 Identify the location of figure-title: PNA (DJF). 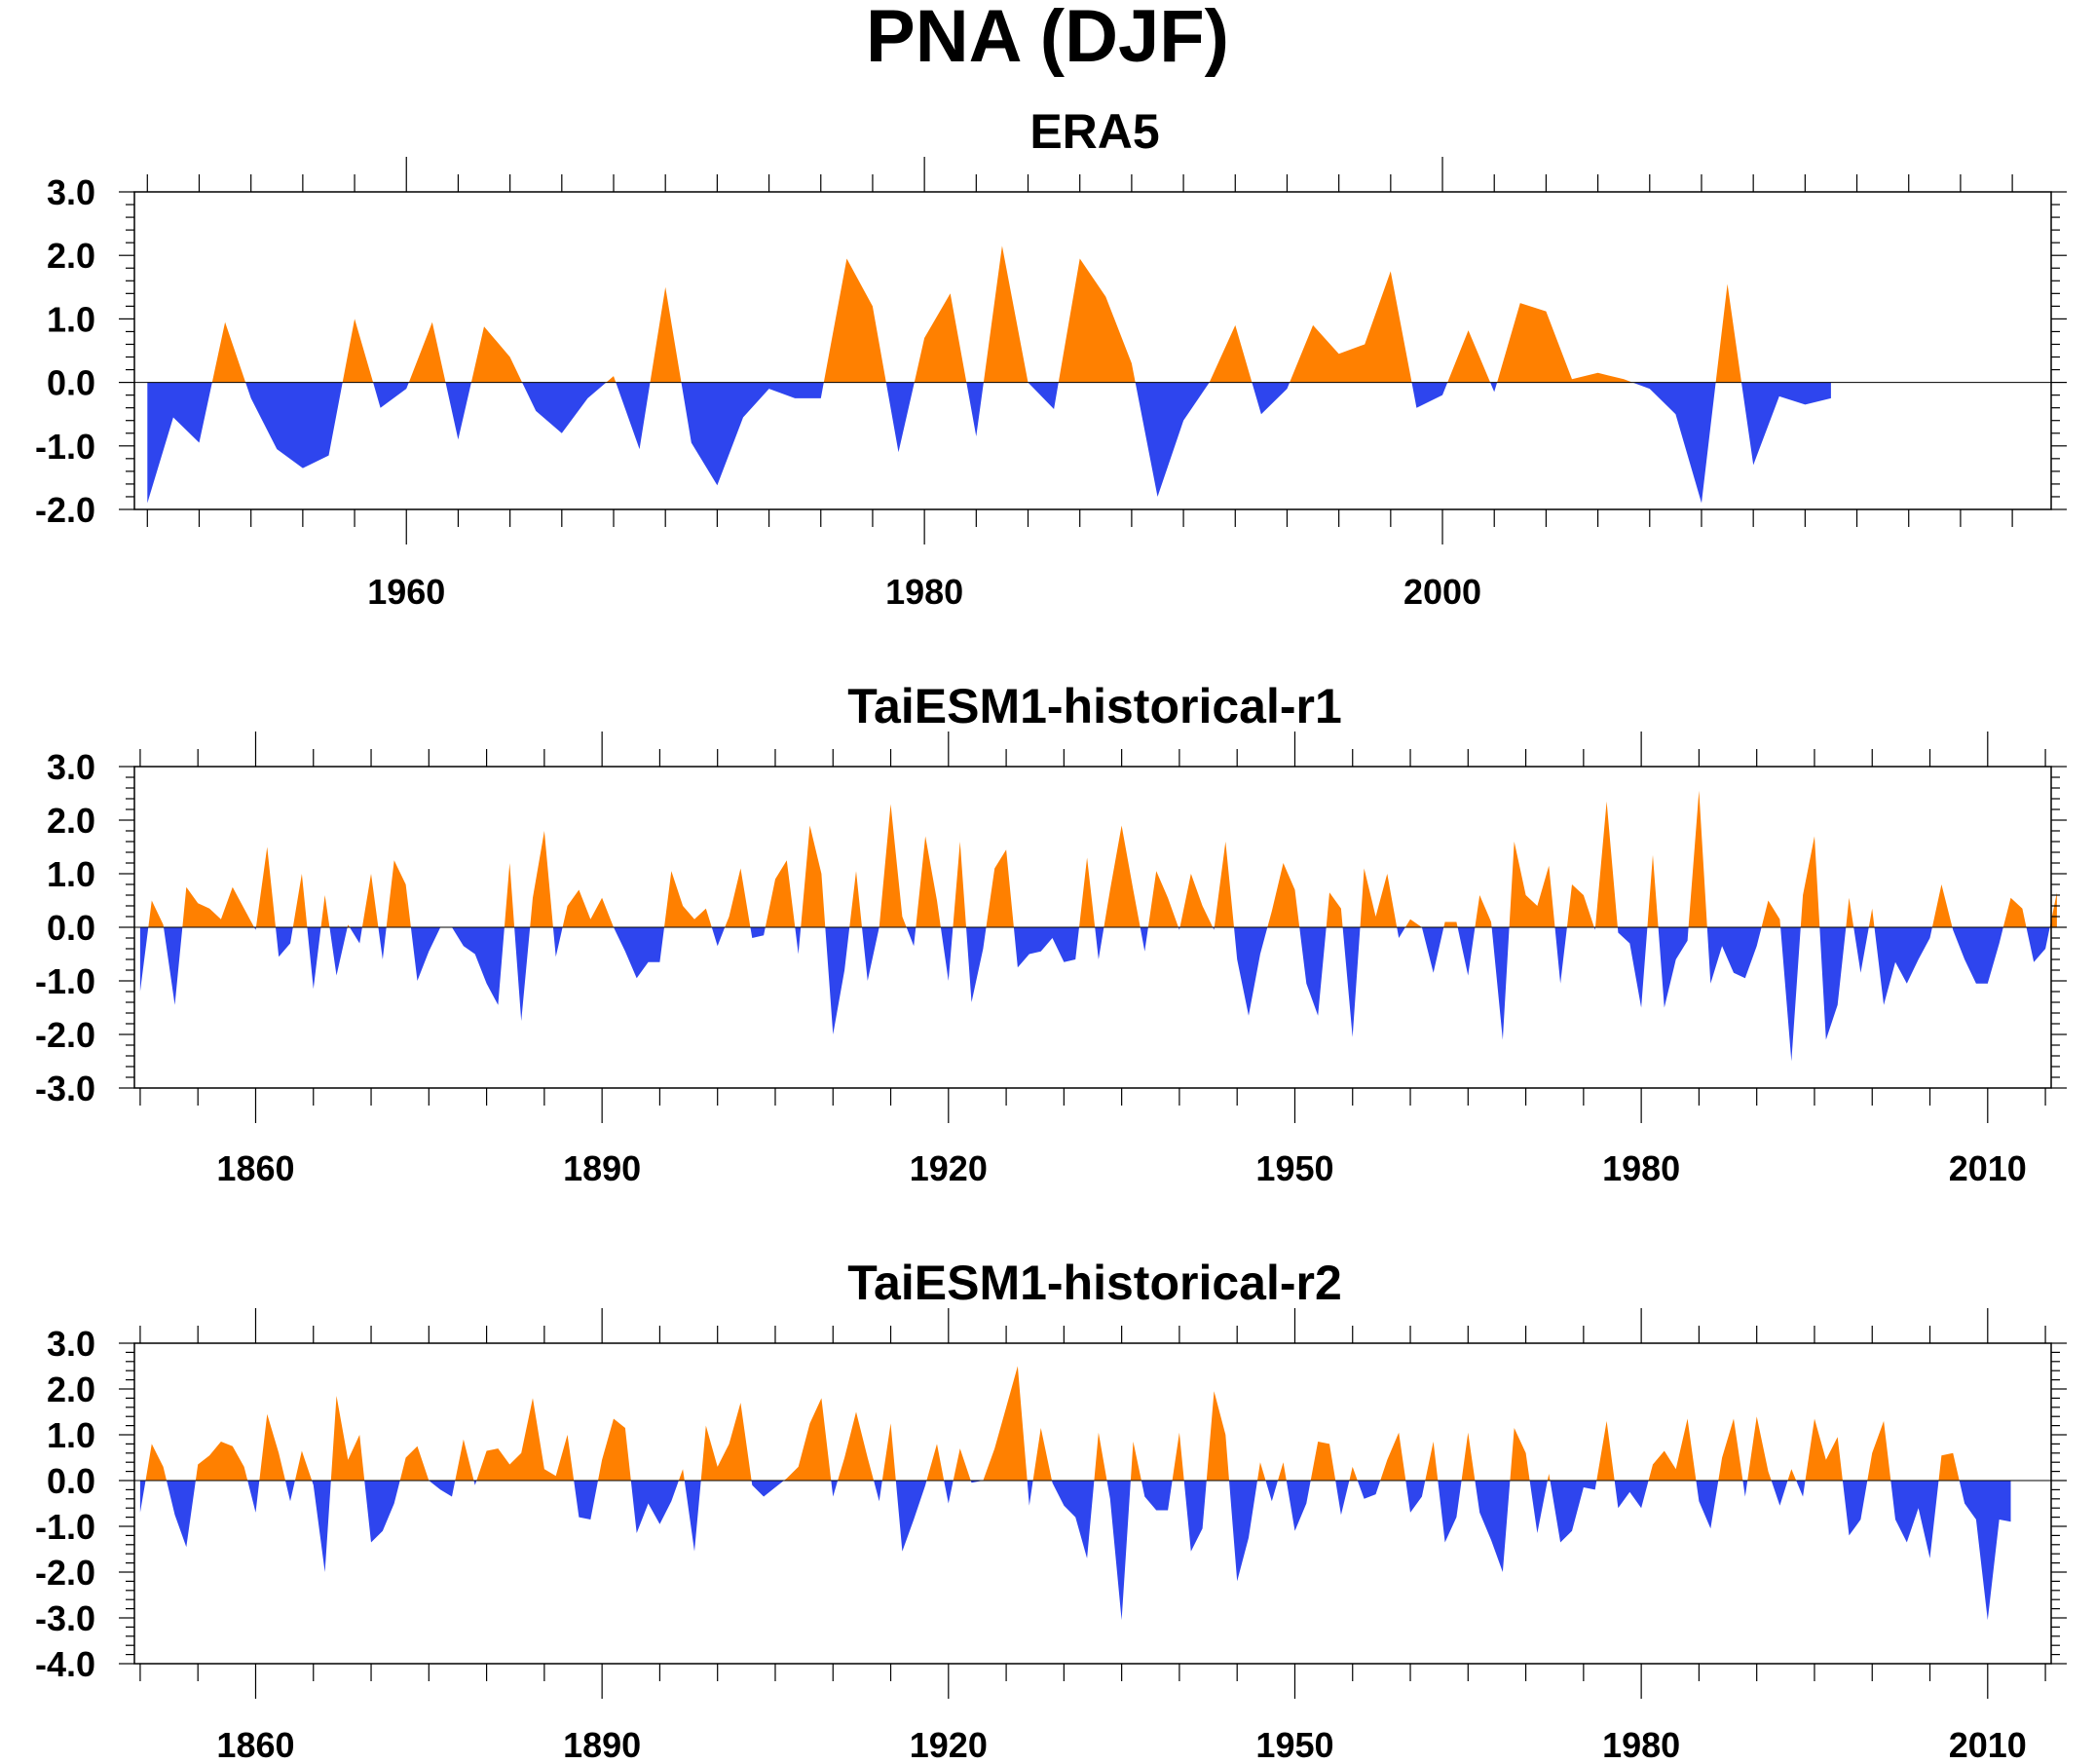
(1047, 39).